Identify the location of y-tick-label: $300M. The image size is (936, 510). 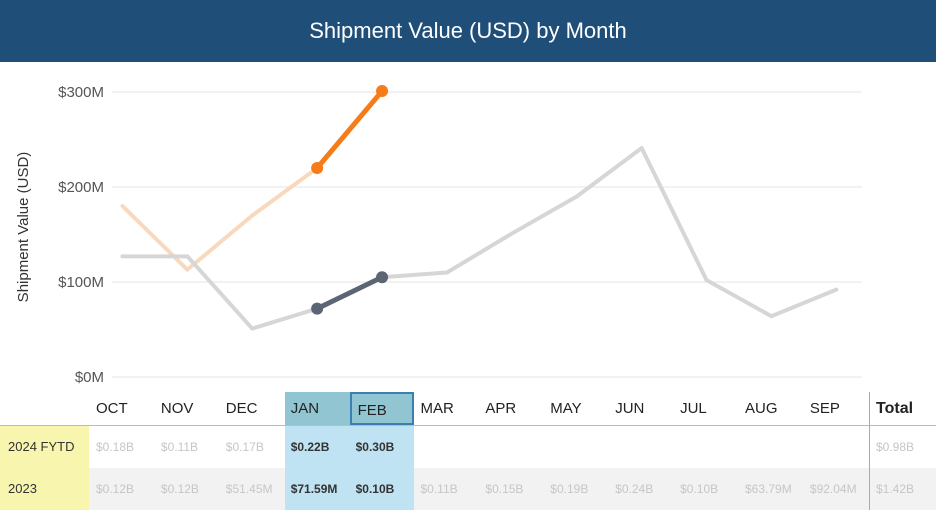
(81, 92).